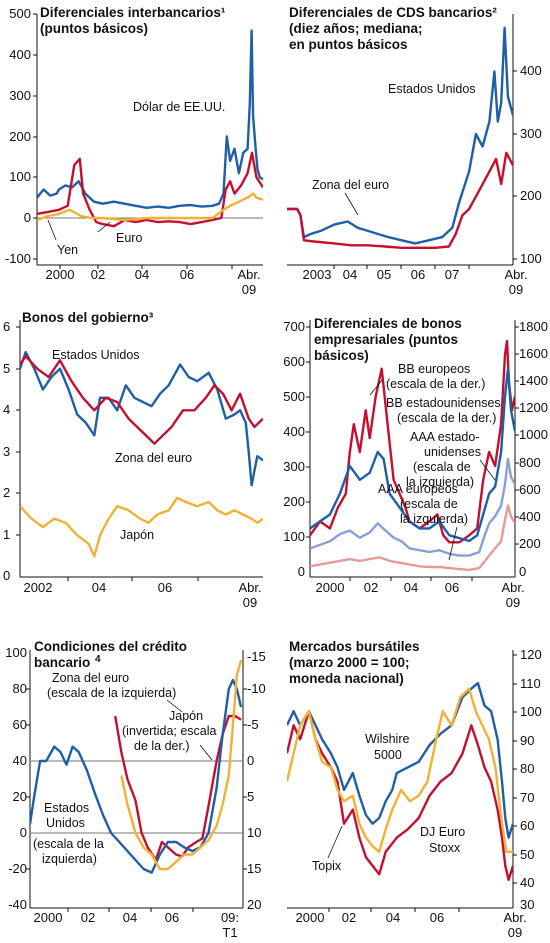  Describe the element at coordinates (18, 258) in the screenshot. I see `panel1-ytick: -100` at that location.